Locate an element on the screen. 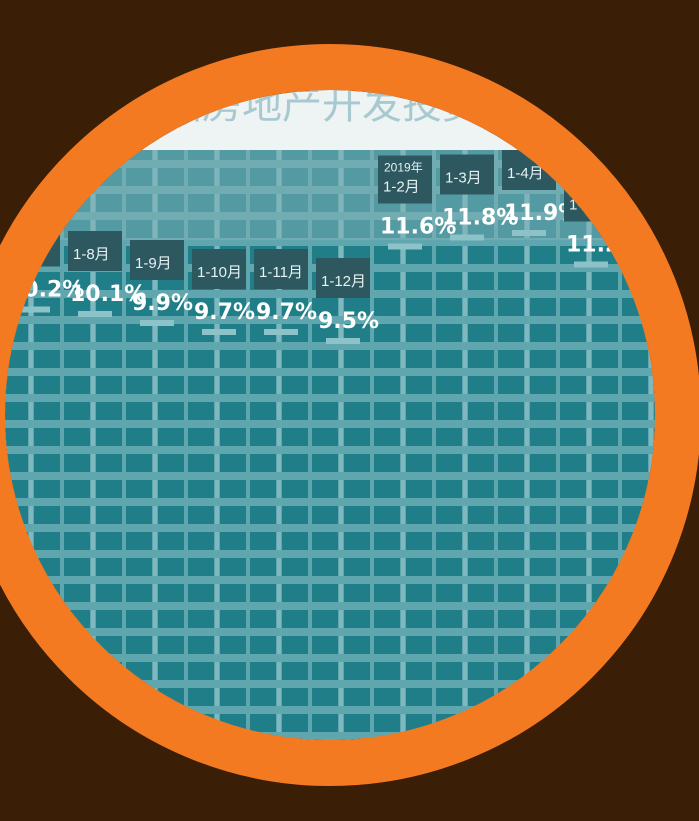 The width and height of the screenshot is (699, 821). period-label: 1-2月 is located at coordinates (401, 187).